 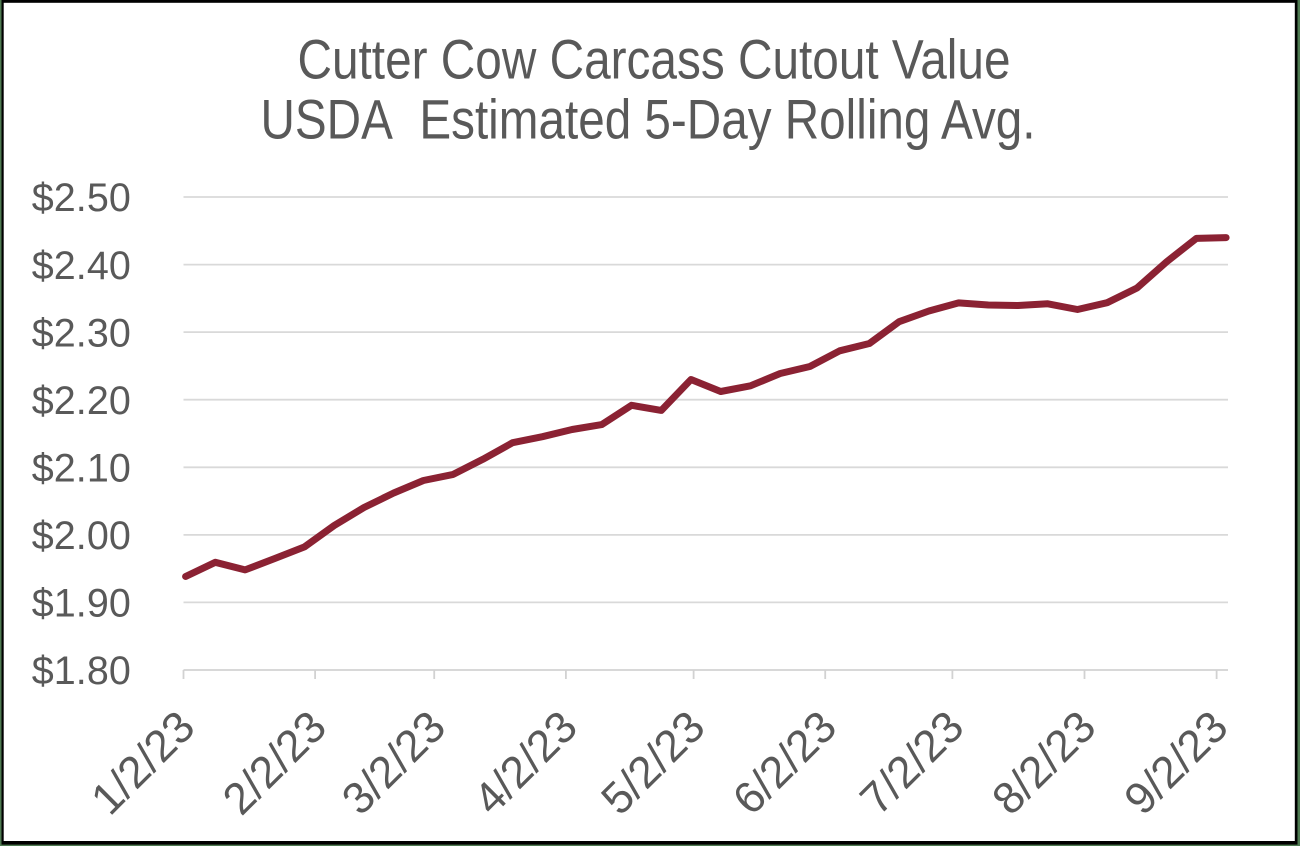 I want to click on svg-text:Cutter Cow Carcass Cutout Valu: Cutter Cow Carcass Cutout Value, so click(x=654, y=59).